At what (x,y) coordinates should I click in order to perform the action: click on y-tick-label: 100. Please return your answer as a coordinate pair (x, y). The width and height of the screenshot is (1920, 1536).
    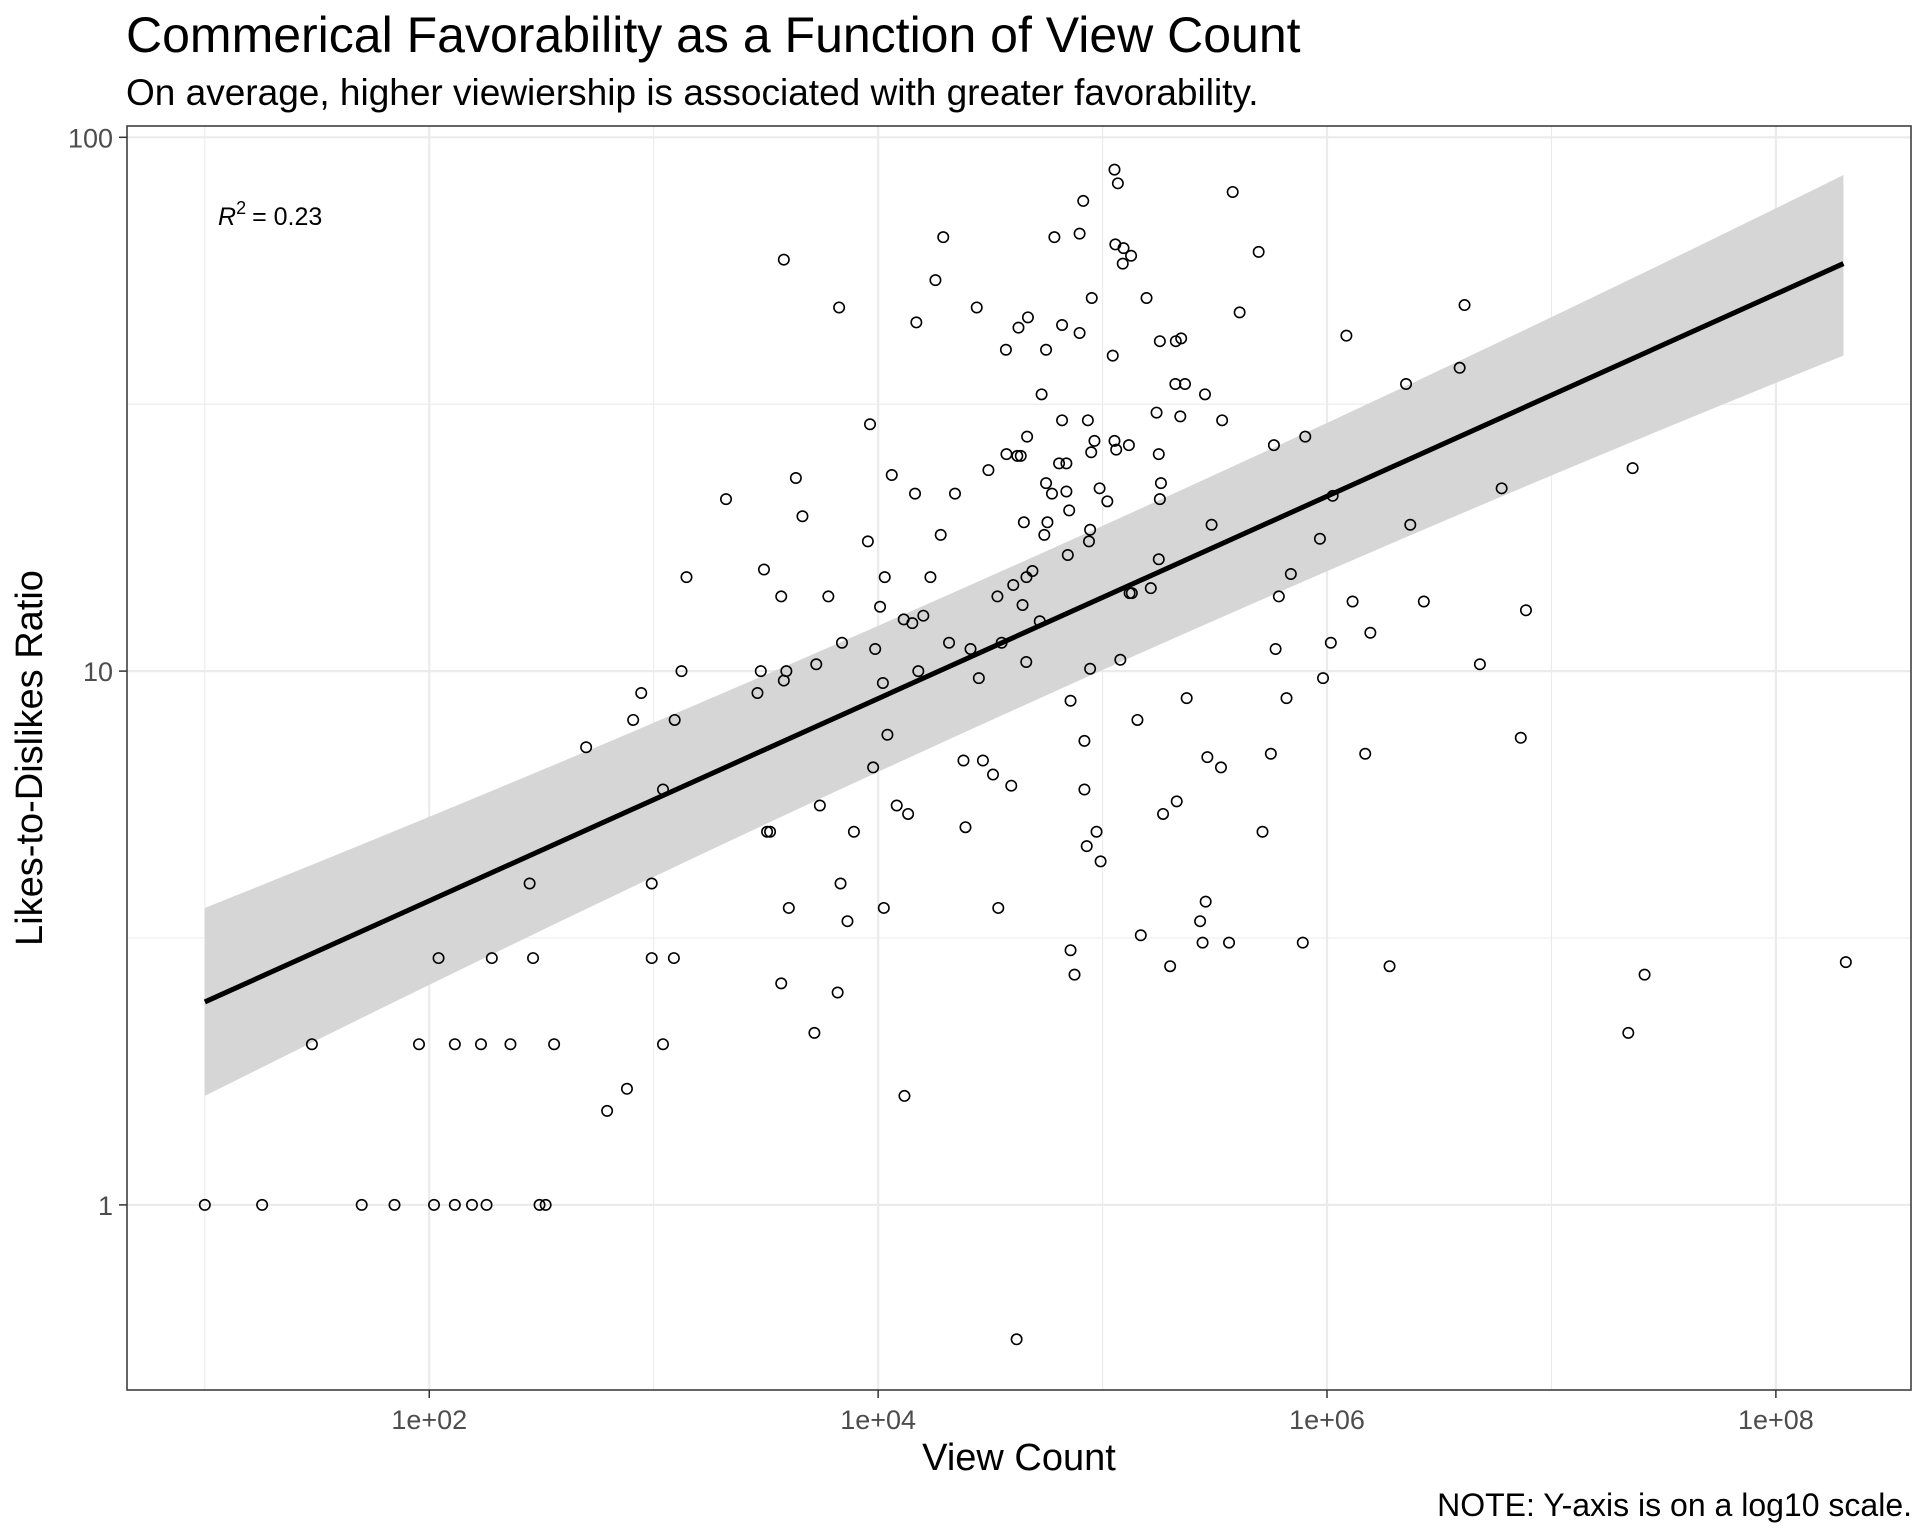
    Looking at the image, I should click on (90, 138).